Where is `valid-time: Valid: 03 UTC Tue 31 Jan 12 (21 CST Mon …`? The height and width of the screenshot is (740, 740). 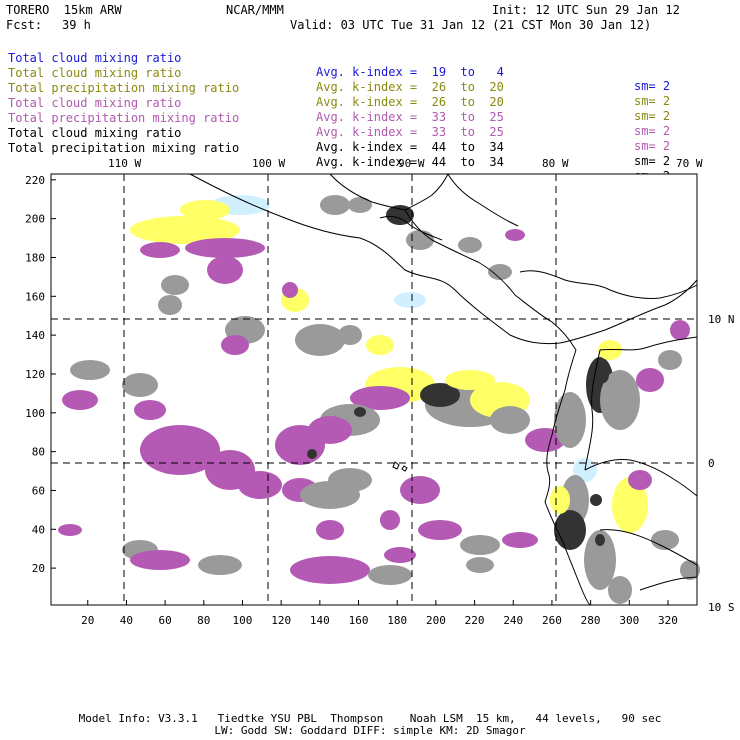 valid-time: Valid: 03 UTC Tue 31 Jan 12 (21 CST Mon … is located at coordinates (471, 25).